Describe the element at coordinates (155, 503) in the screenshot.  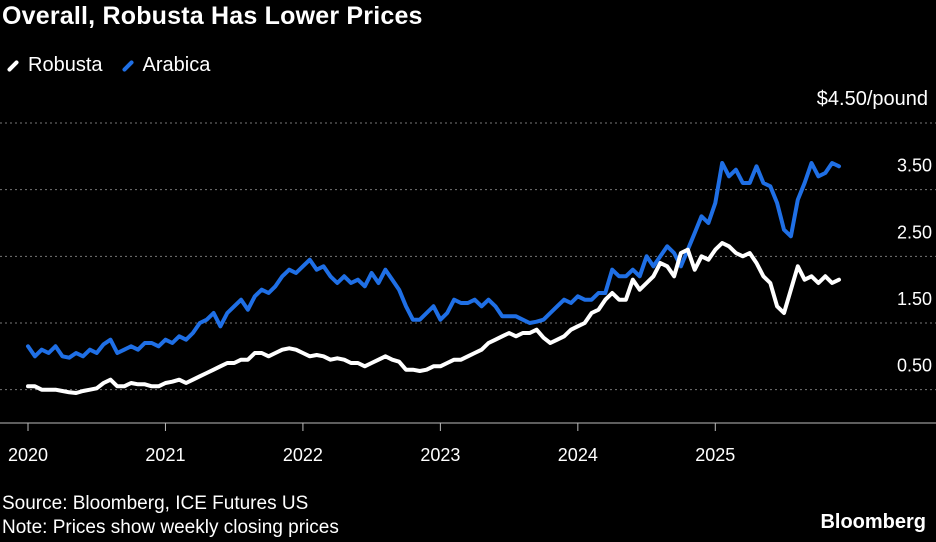
I see `source-note: Source: Bloomberg, ICE Futures US` at that location.